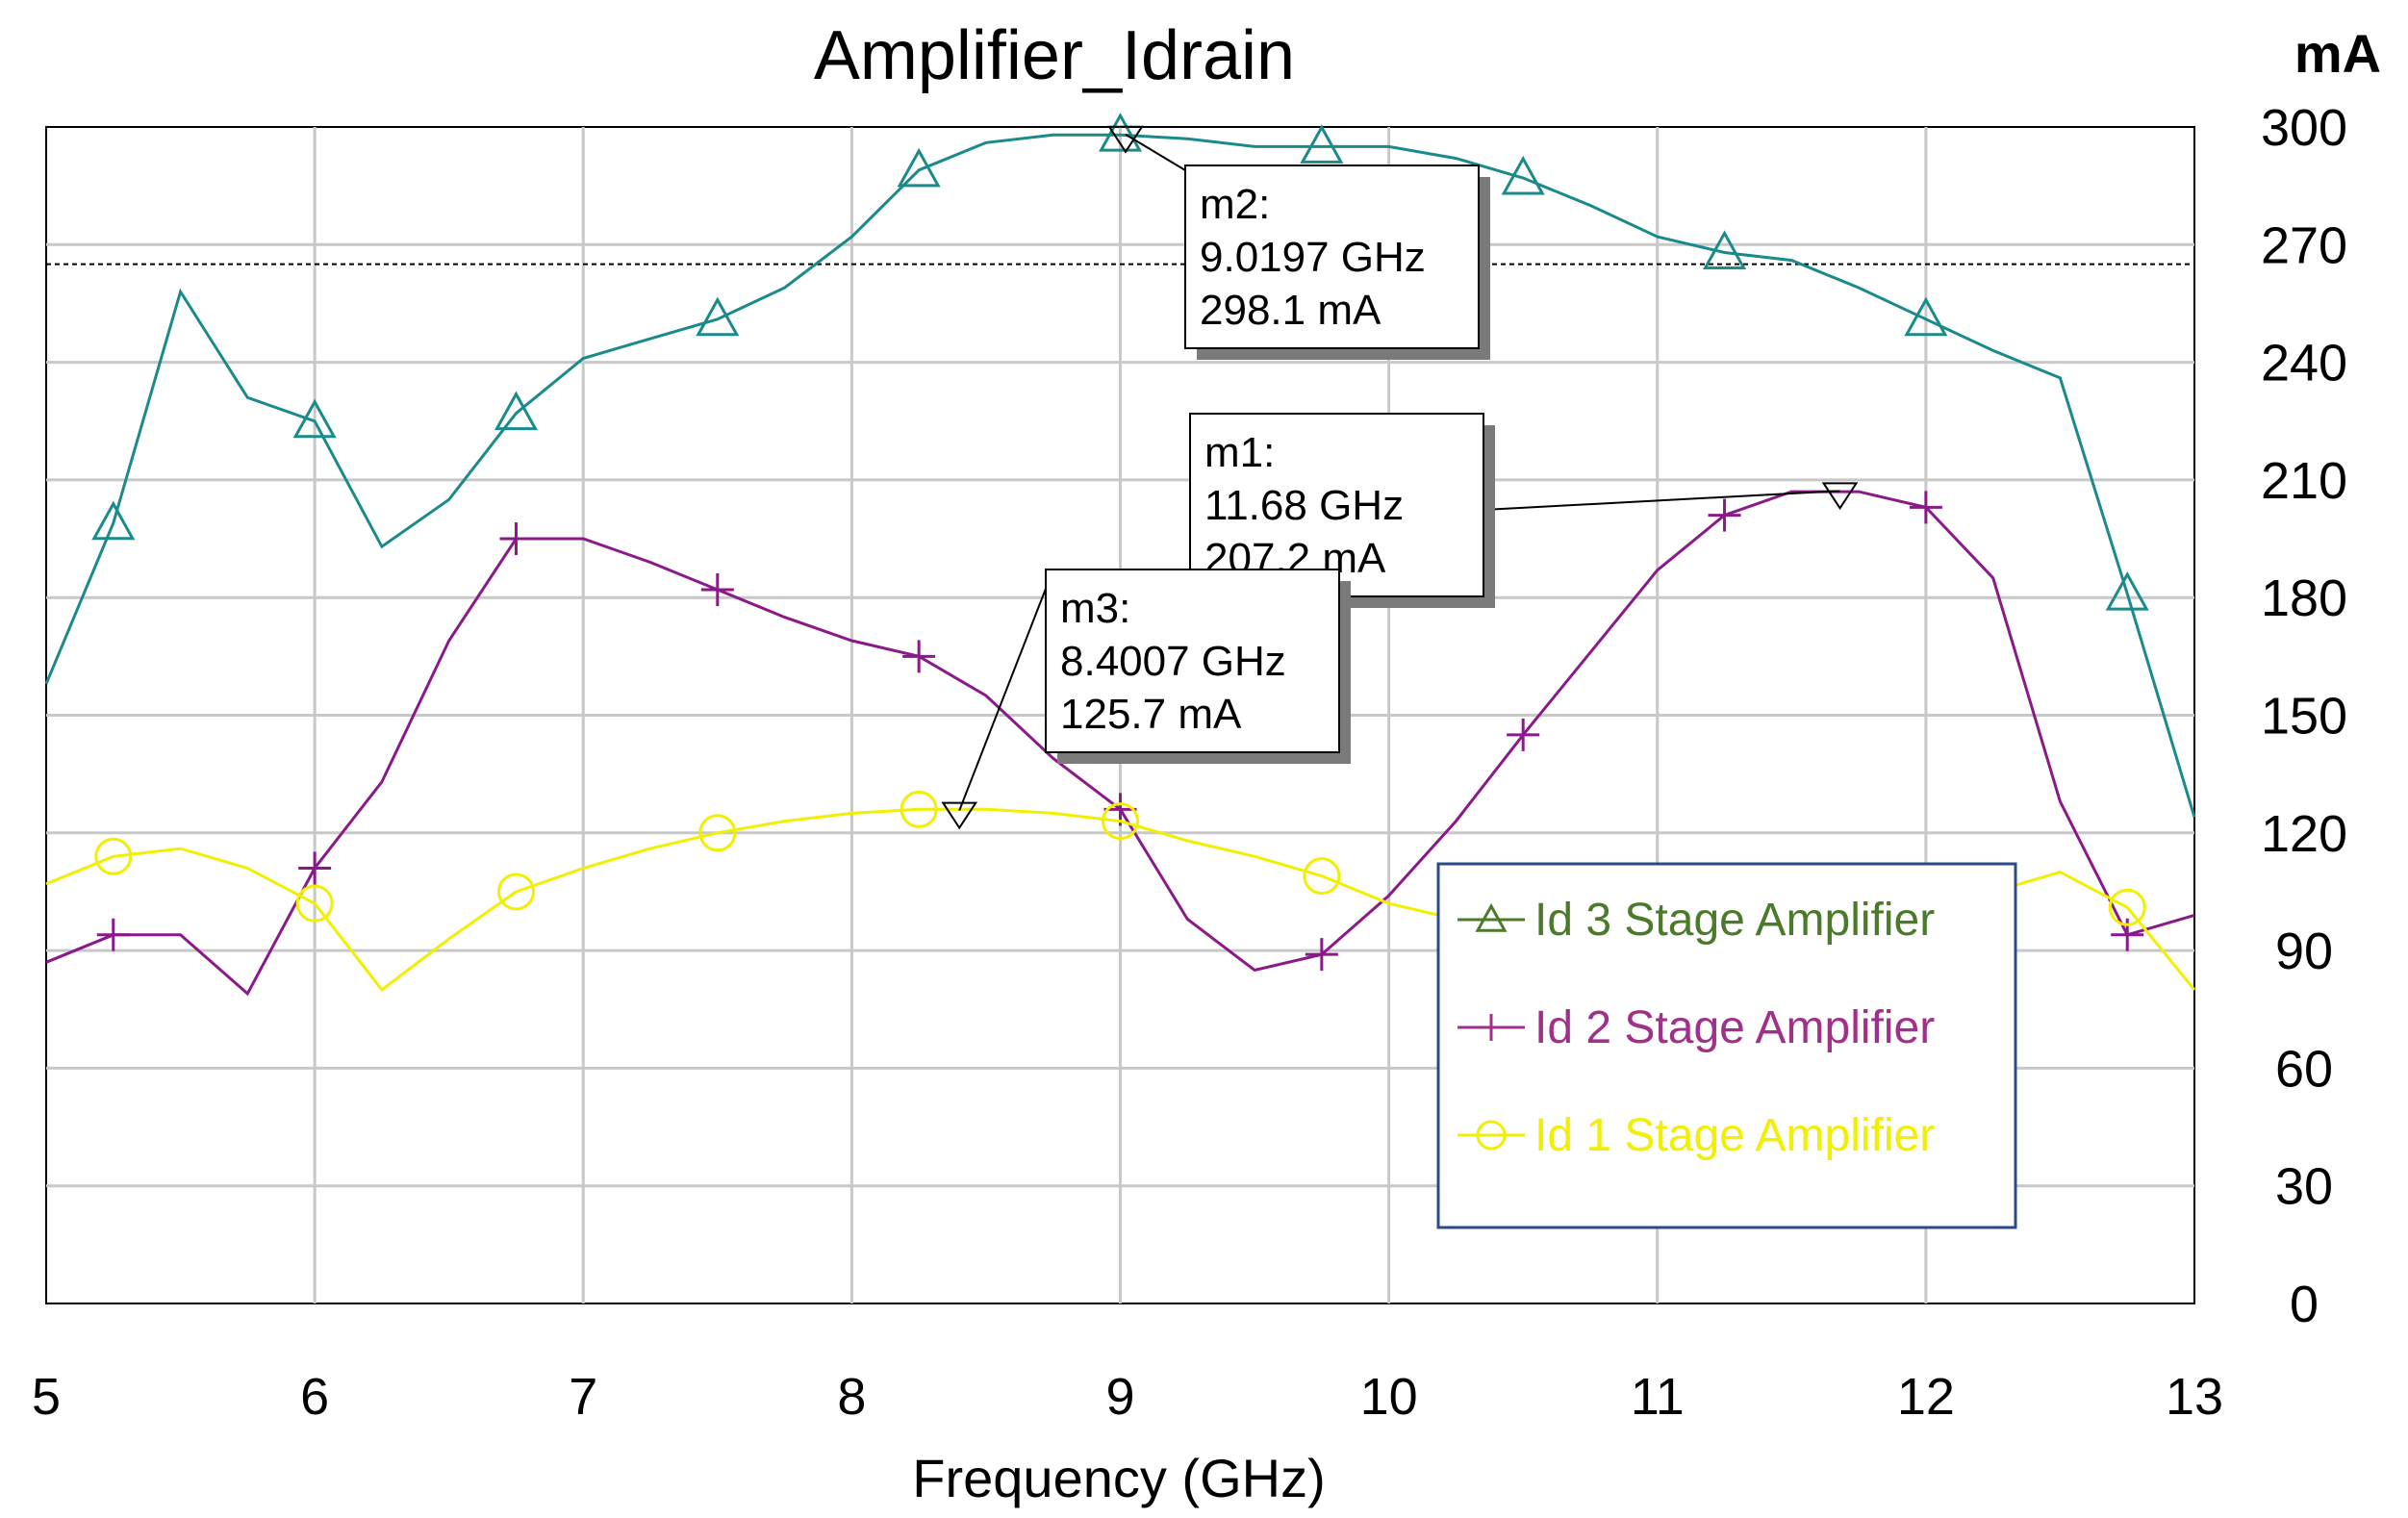  Describe the element at coordinates (2194, 1397) in the screenshot. I see `x-tick-label: 13` at that location.